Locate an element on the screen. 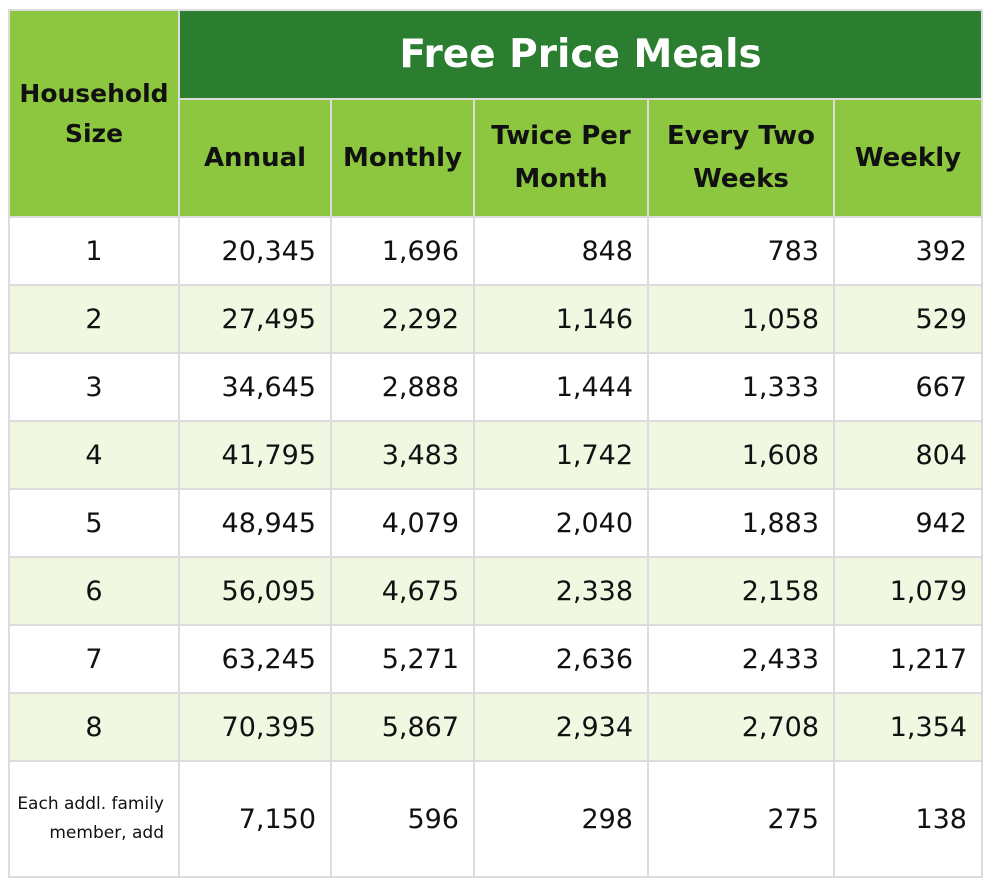 The image size is (991, 882). annual-cell: 20,345 is located at coordinates (255, 251).